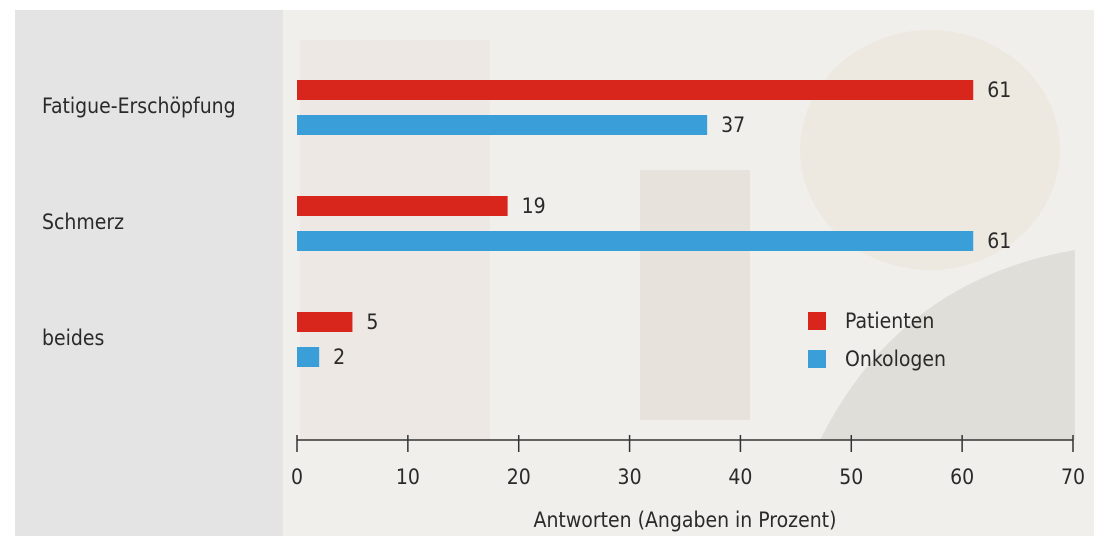 The width and height of the screenshot is (1109, 544). What do you see at coordinates (685, 520) in the screenshot?
I see `x-axis-title: Antworten (Angaben in Prozent)` at bounding box center [685, 520].